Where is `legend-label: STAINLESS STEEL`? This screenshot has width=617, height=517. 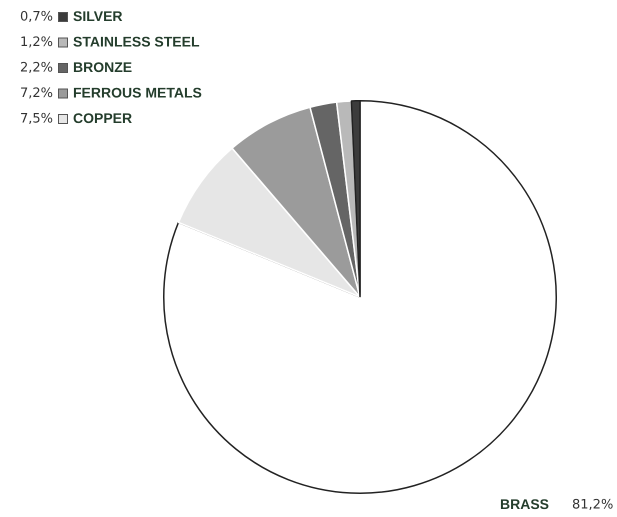
legend-label: STAINLESS STEEL is located at coordinates (136, 41).